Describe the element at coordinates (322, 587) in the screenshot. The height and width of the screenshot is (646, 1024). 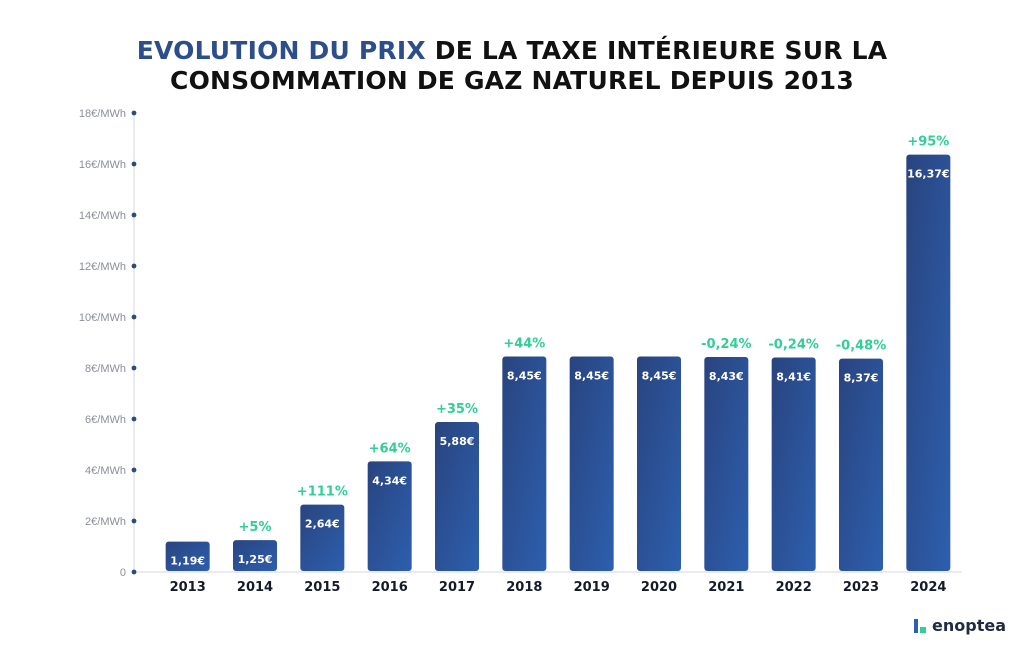
I see `x-tick-label: 2015` at that location.